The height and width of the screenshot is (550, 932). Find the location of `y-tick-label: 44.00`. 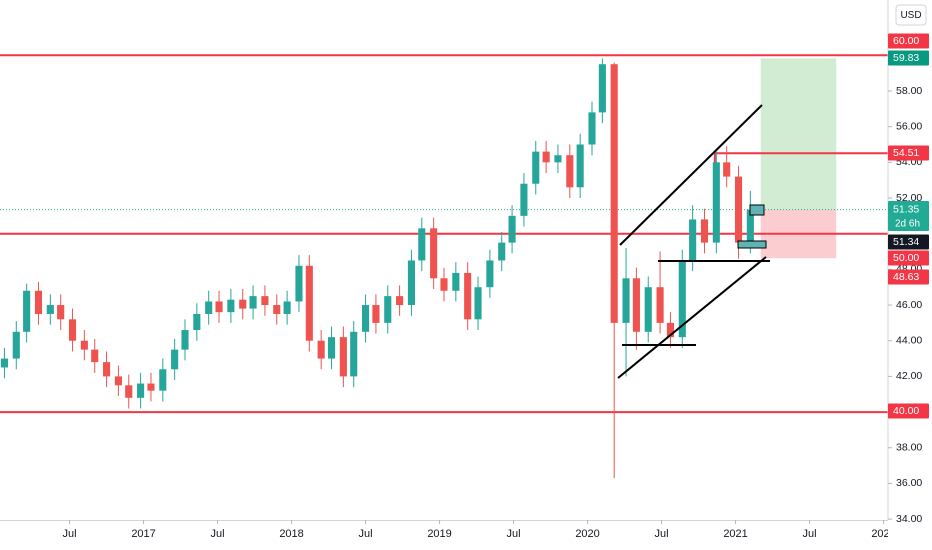

y-tick-label: 44.00 is located at coordinates (909, 341).